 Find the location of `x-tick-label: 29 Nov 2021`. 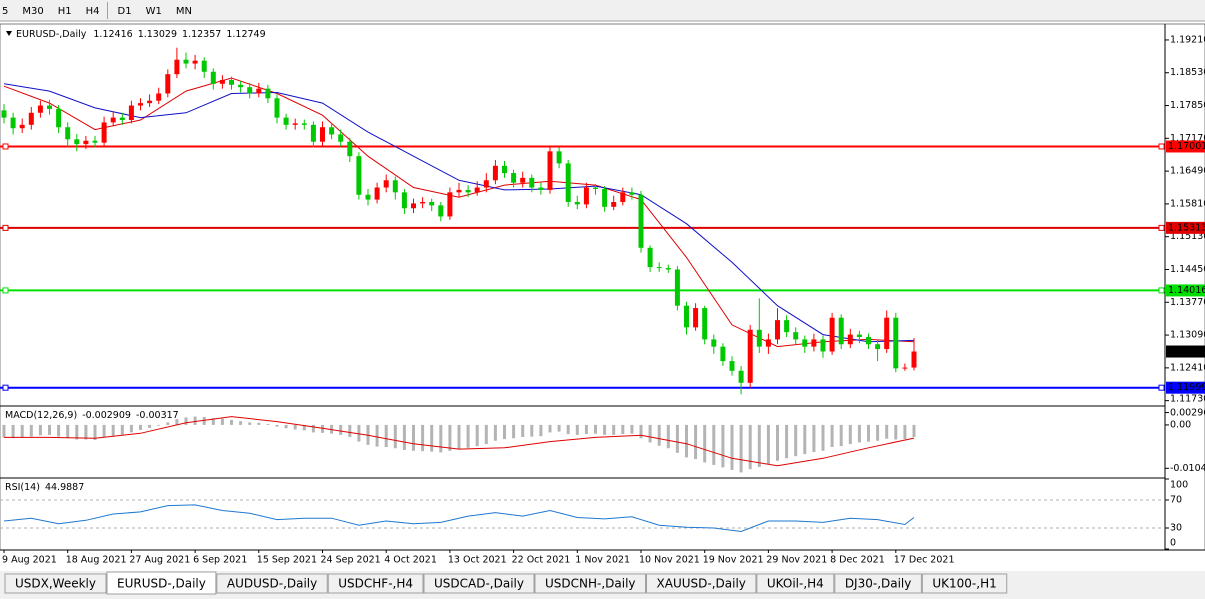

x-tick-label: 29 Nov 2021 is located at coordinates (796, 560).